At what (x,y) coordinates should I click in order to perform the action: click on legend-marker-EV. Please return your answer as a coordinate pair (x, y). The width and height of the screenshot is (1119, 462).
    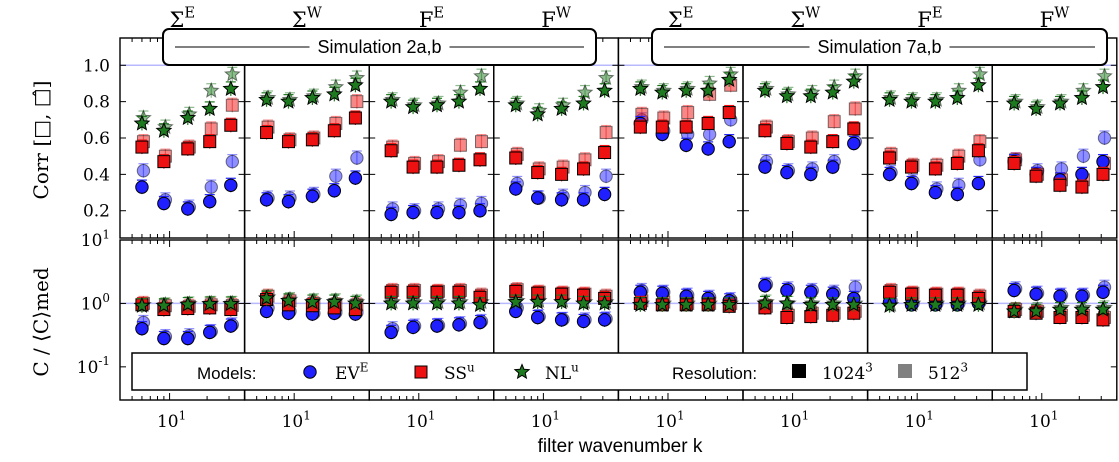
    Looking at the image, I should click on (310, 372).